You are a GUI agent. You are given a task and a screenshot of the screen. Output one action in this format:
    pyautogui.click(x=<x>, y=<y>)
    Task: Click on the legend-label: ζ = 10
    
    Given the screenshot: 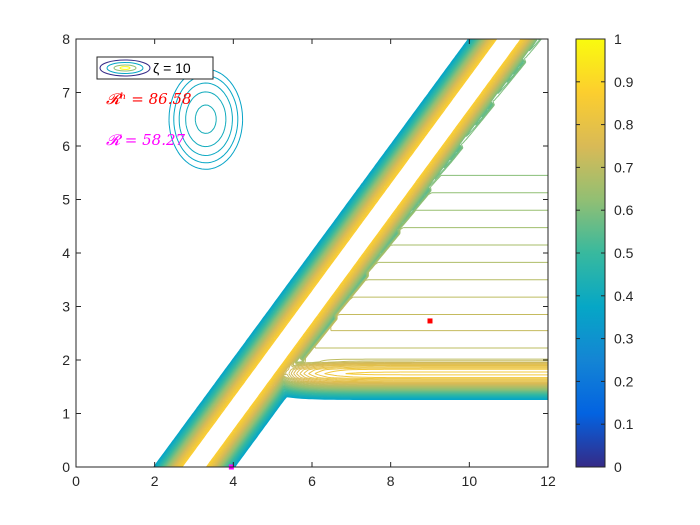 What is the action you would take?
    pyautogui.click(x=172, y=68)
    